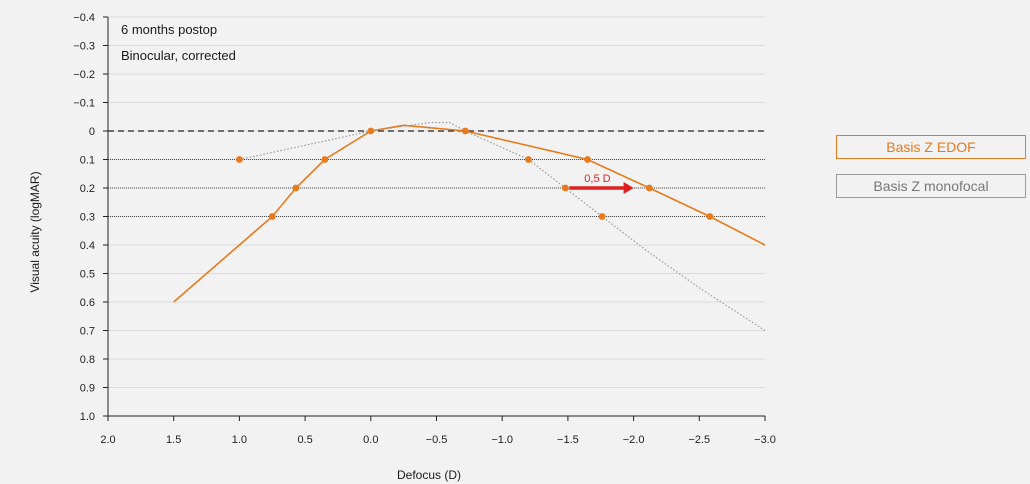 This screenshot has width=1030, height=484. Describe the element at coordinates (87, 332) in the screenshot. I see `y-tick-label-11: 0.7` at that location.